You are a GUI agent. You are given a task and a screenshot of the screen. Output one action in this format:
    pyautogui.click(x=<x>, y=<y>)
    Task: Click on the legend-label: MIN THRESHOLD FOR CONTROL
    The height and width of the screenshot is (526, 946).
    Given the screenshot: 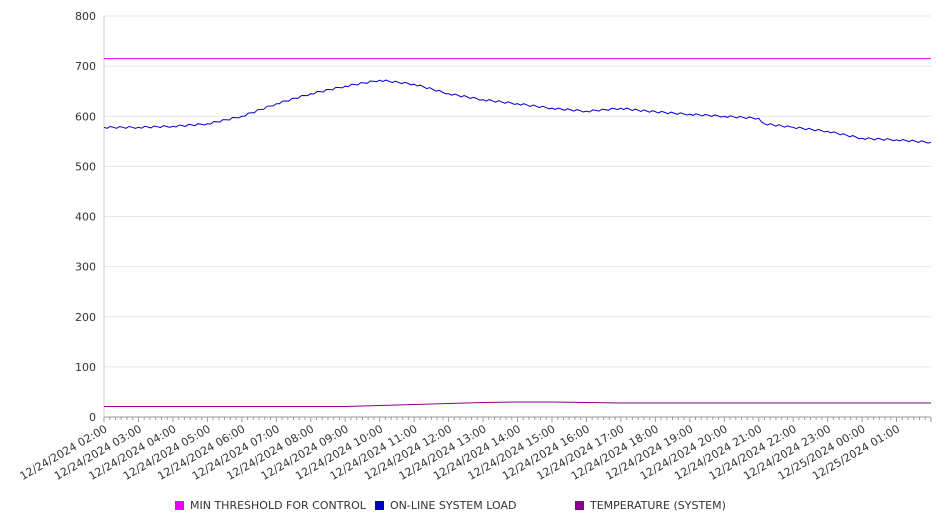 What is the action you would take?
    pyautogui.click(x=278, y=505)
    